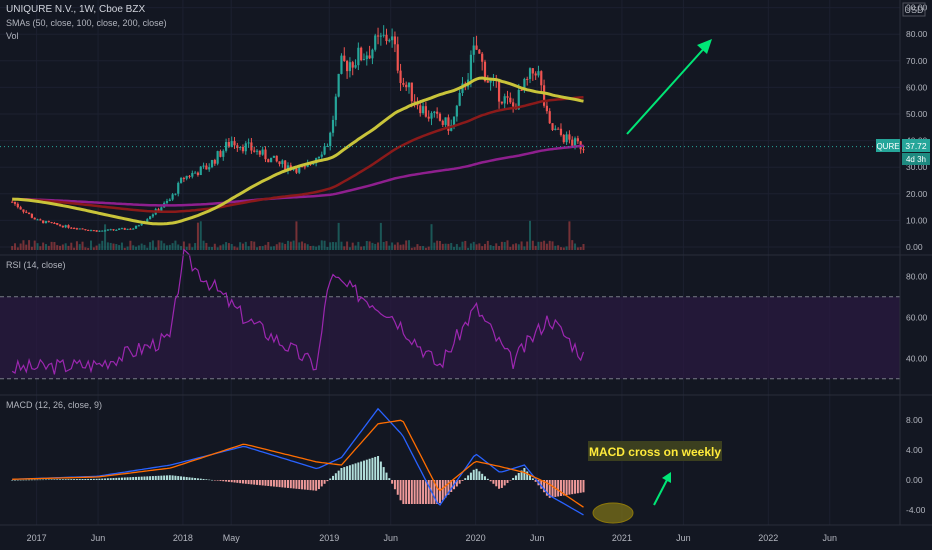  Describe the element at coordinates (916, 146) in the screenshot. I see `last-price-value: 37.72` at that location.